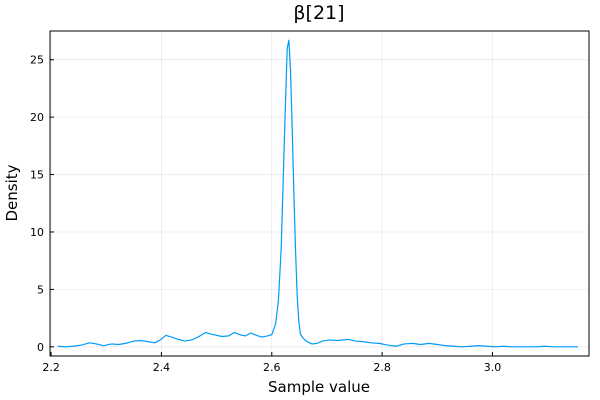 Image resolution: width=600 pixels, height=400 pixels. I want to click on y-tick-label: 25, so click(37, 60).